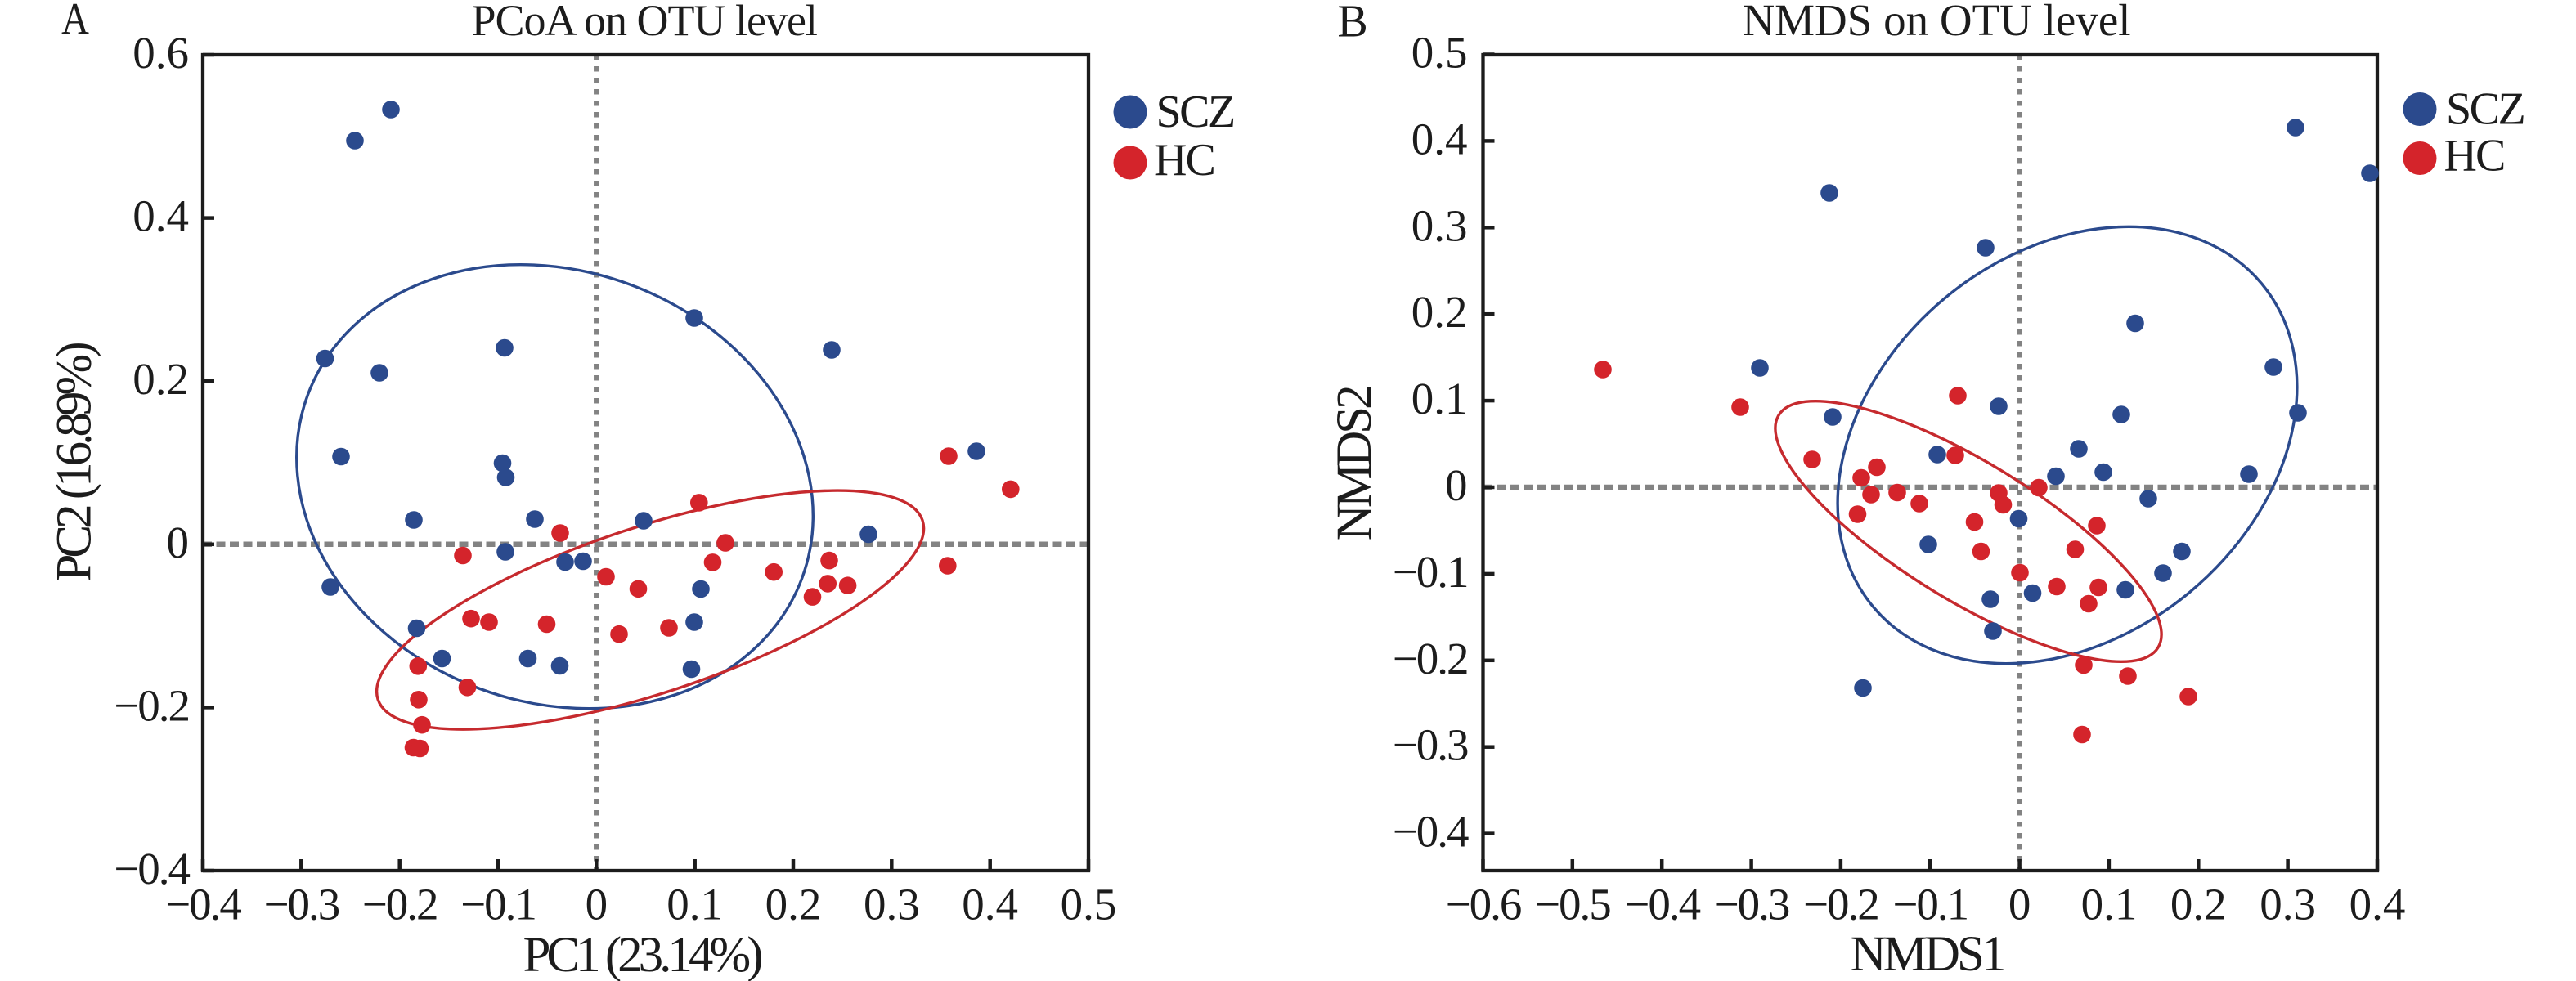 The image size is (2576, 981). Describe the element at coordinates (1483, 904) in the screenshot. I see `svg-text: −0.6` at that location.